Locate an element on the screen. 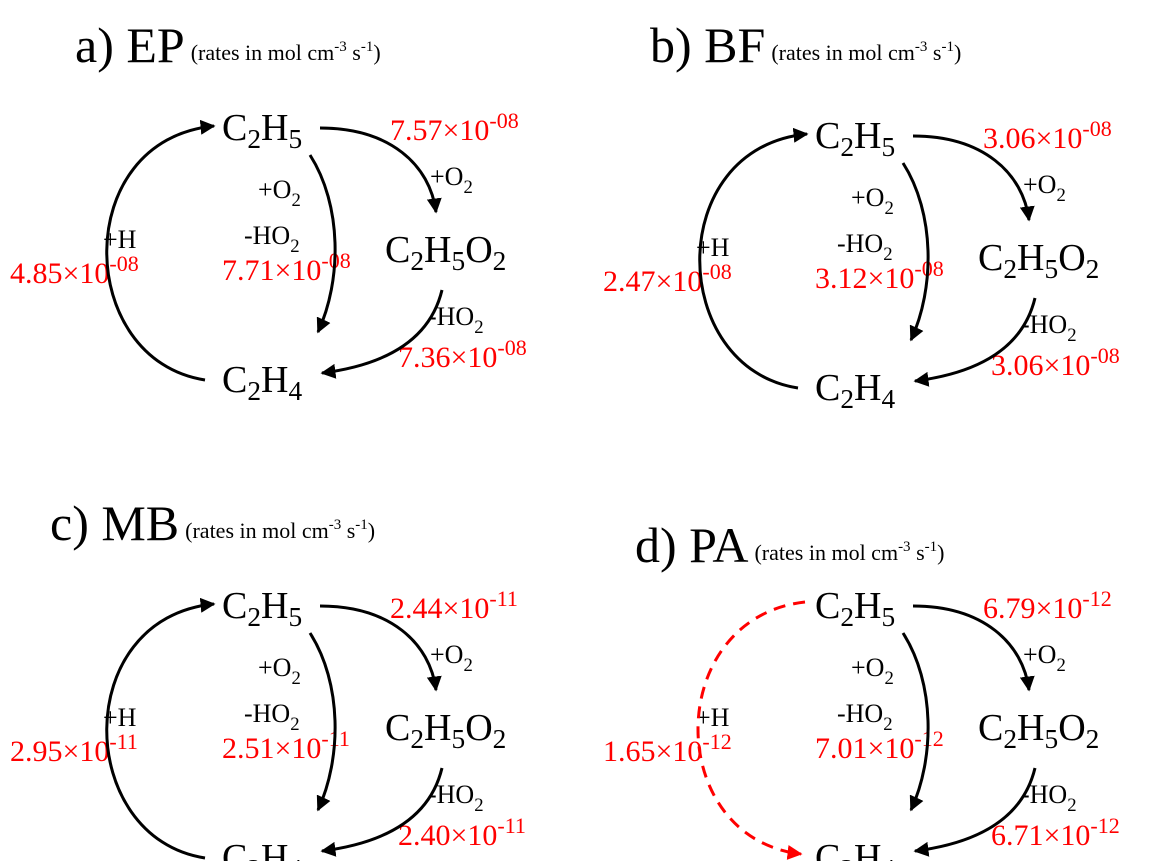 Image resolution: width=1165 pixels, height=861 pixels. rate-base: 2.40×10 is located at coordinates (447, 835).